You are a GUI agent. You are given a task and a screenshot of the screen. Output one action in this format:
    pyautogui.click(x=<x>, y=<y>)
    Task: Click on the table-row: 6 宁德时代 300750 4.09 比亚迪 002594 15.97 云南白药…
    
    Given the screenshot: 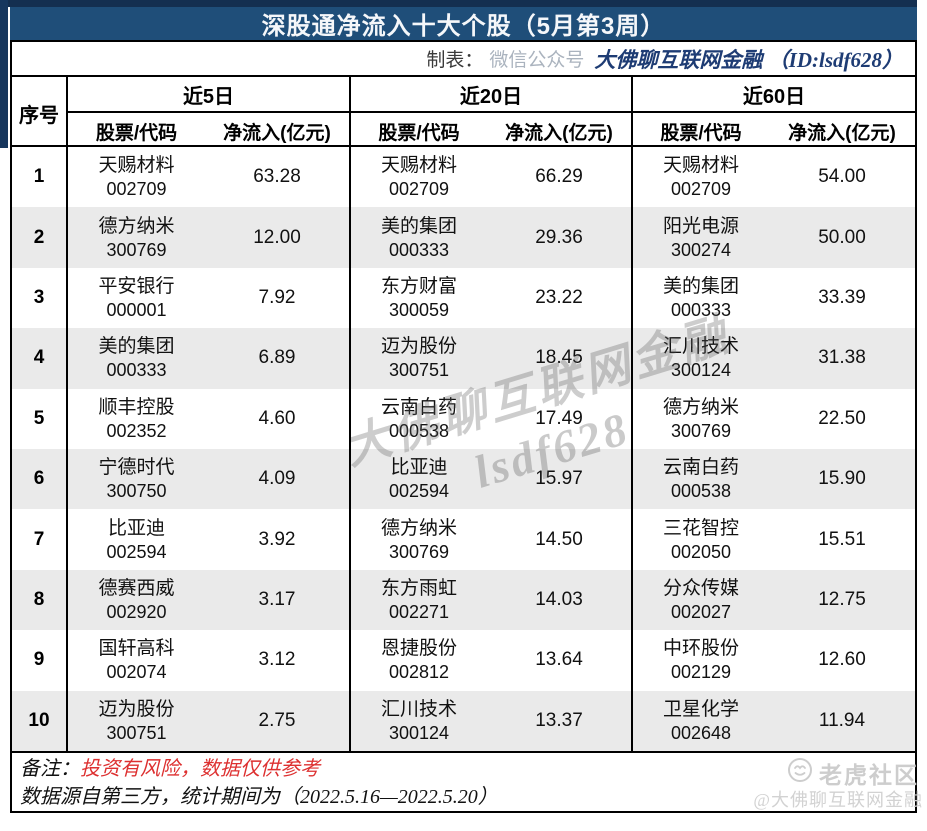 What is the action you would take?
    pyautogui.click(x=463, y=479)
    